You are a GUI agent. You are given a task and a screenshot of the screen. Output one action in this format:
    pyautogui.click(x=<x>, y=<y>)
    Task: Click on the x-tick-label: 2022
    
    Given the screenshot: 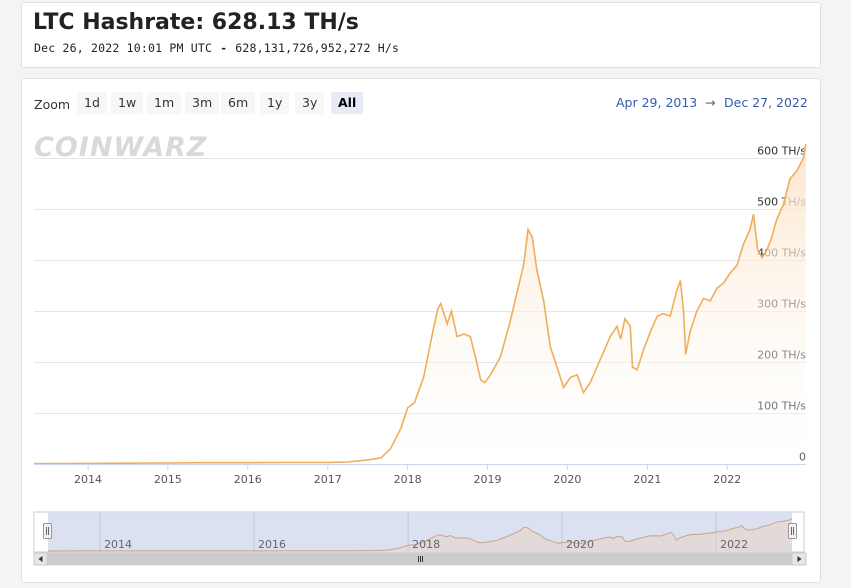 What is the action you would take?
    pyautogui.click(x=727, y=479)
    